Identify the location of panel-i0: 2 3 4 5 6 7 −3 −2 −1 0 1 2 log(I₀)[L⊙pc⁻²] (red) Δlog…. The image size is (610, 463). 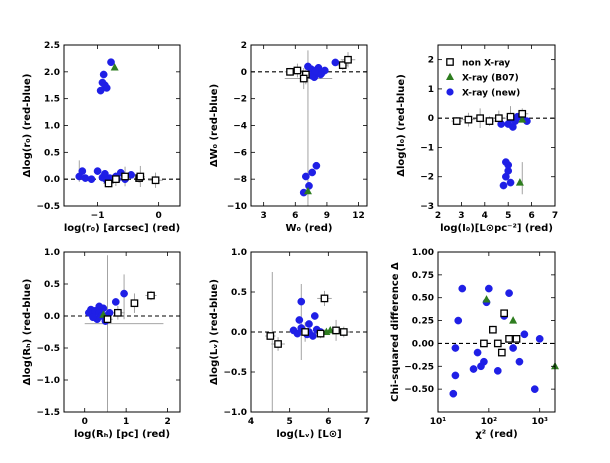
(477, 139).